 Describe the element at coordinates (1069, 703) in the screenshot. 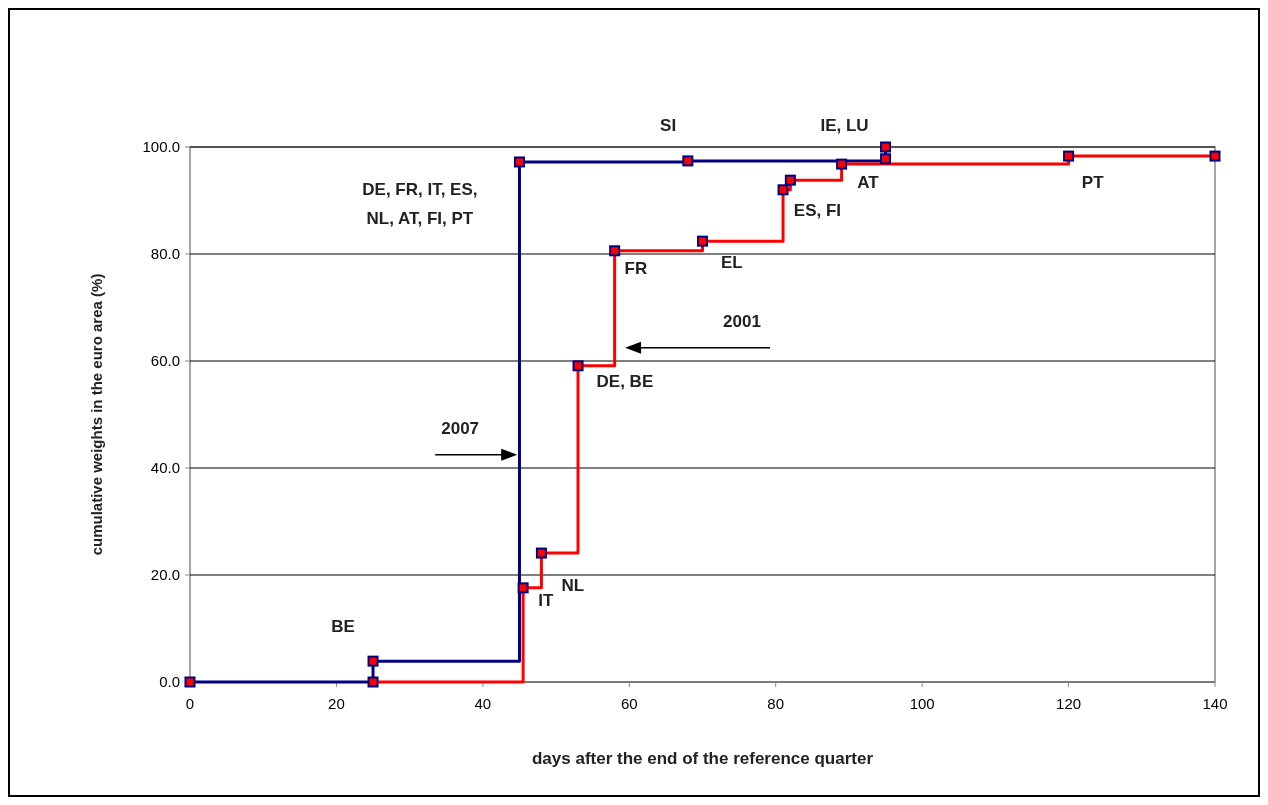

I see `x-tick-label: 120` at that location.